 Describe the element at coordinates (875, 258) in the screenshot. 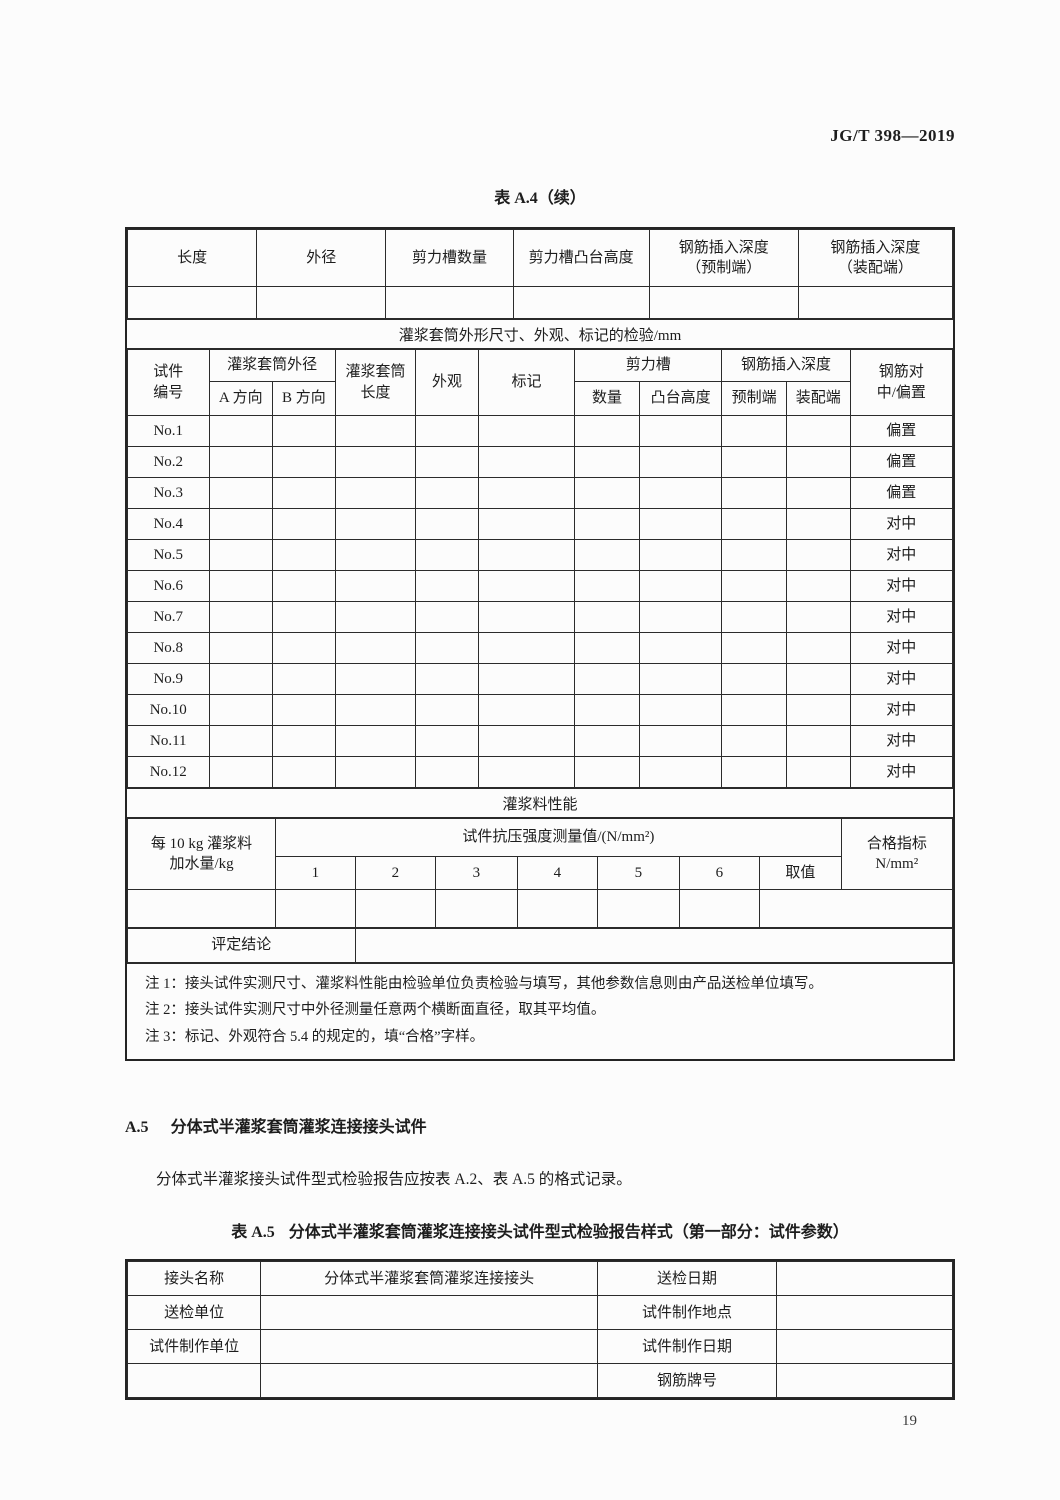

I see `col-insert-depth-assembly-header: 钢筋插入深度 （装配端）` at that location.